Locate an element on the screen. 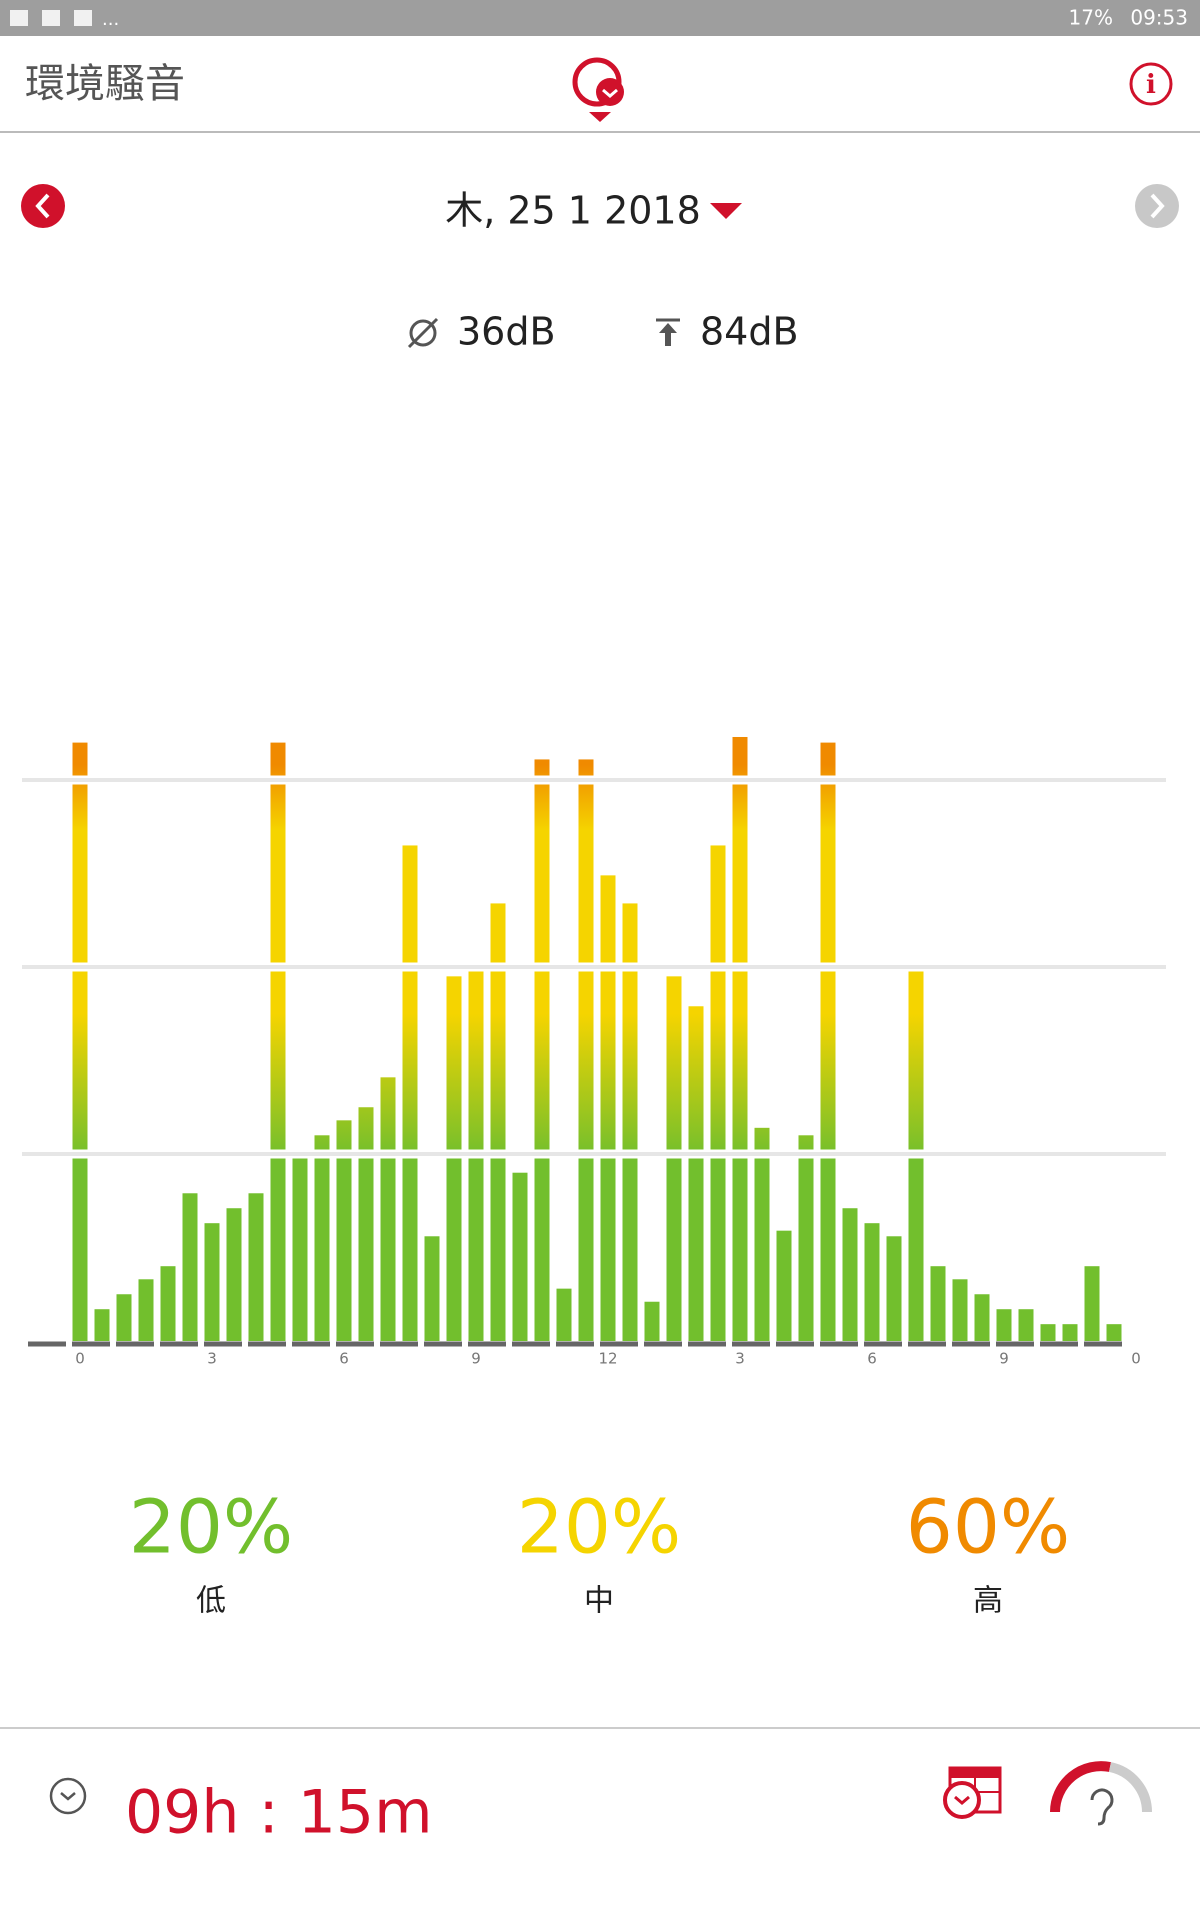 This screenshot has width=1200, height=1920. clock-icon is located at coordinates (68, 1796).